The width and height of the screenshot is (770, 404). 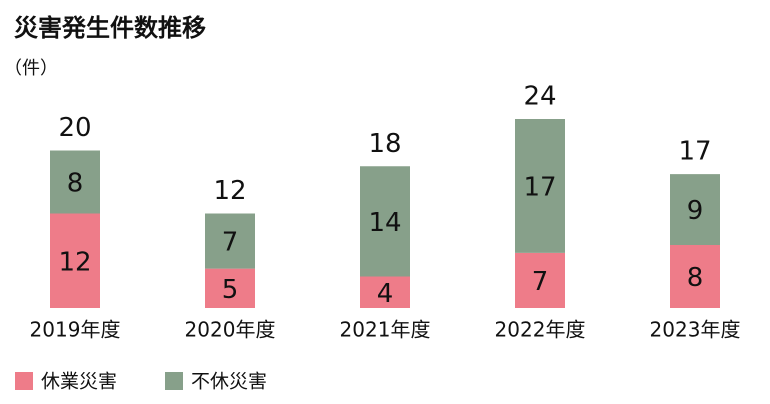 I want to click on total-label: 17, so click(x=694, y=152).